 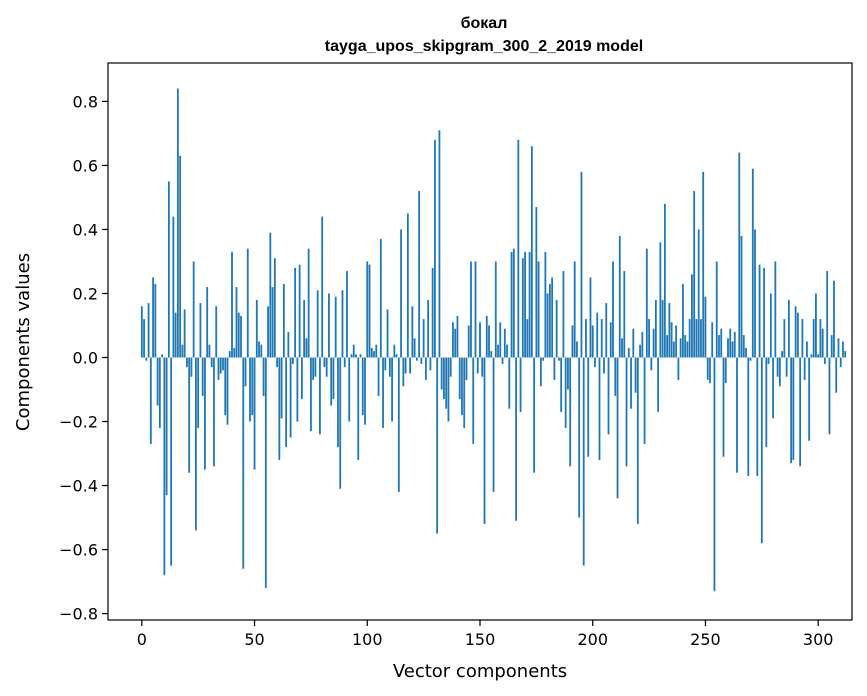 I want to click on x-tick-label-4: 200, so click(x=592, y=639).